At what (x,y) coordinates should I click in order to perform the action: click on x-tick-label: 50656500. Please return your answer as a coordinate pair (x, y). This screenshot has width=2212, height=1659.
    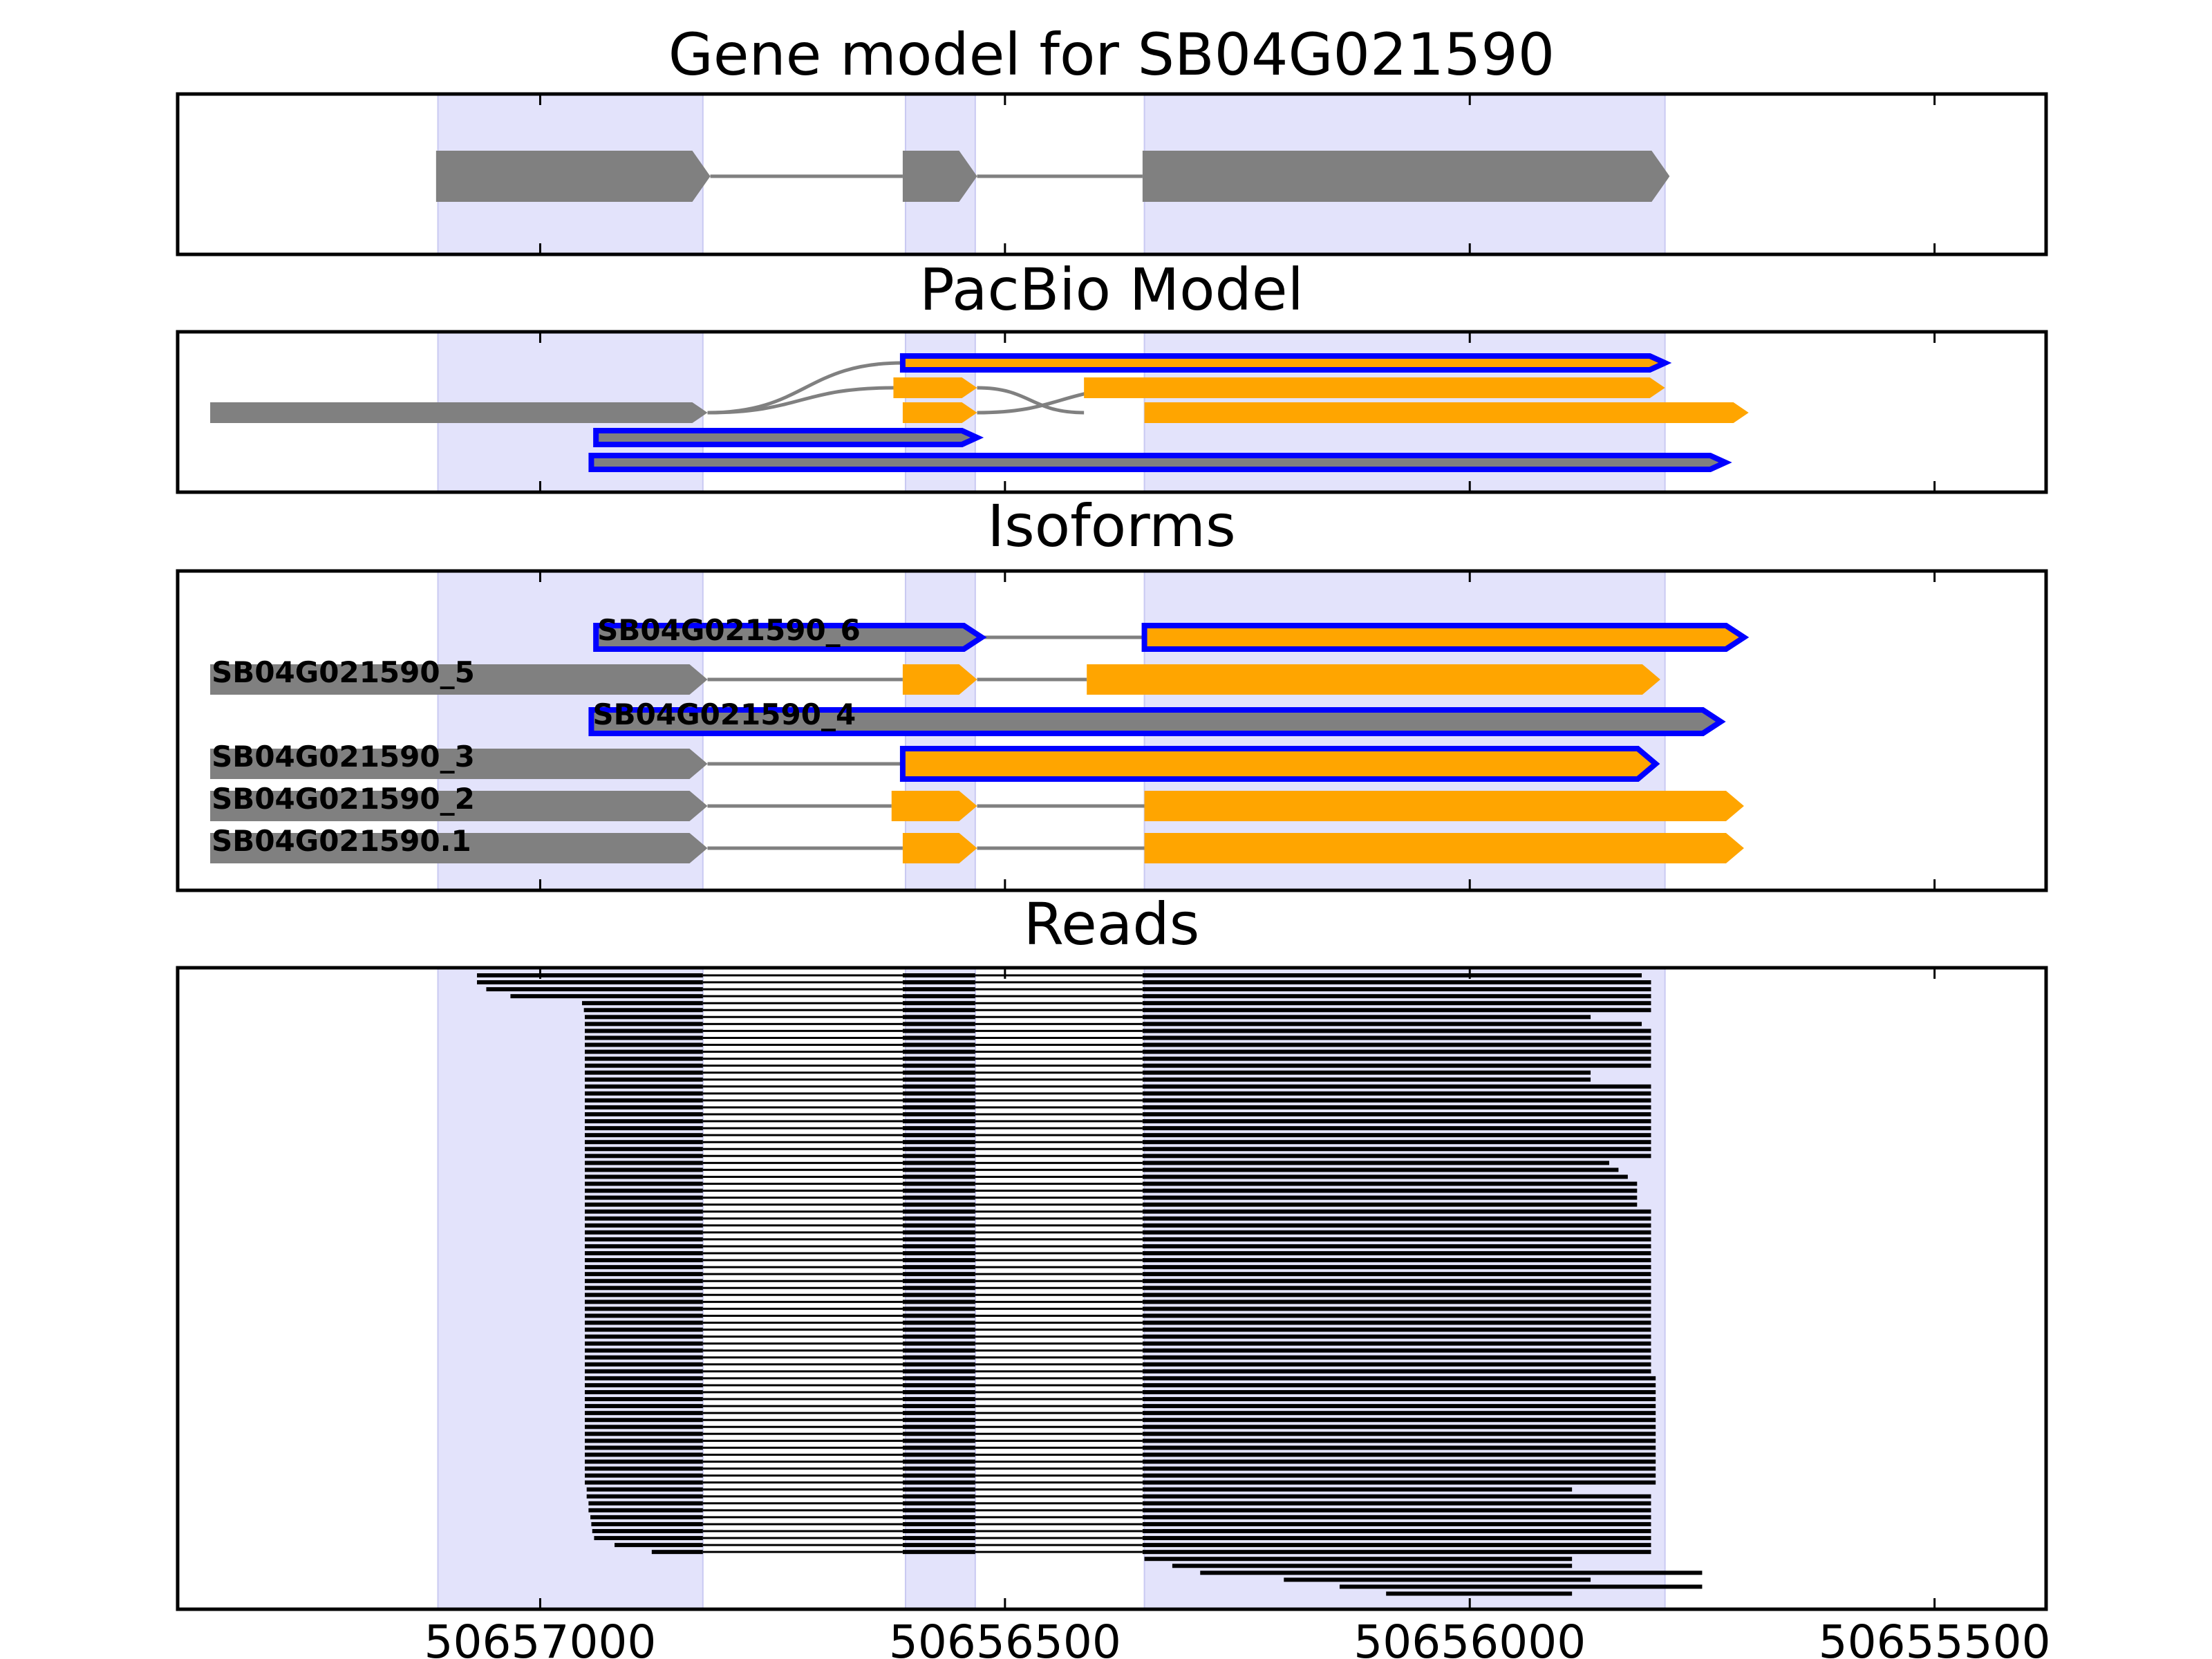
    Looking at the image, I should click on (1005, 1637).